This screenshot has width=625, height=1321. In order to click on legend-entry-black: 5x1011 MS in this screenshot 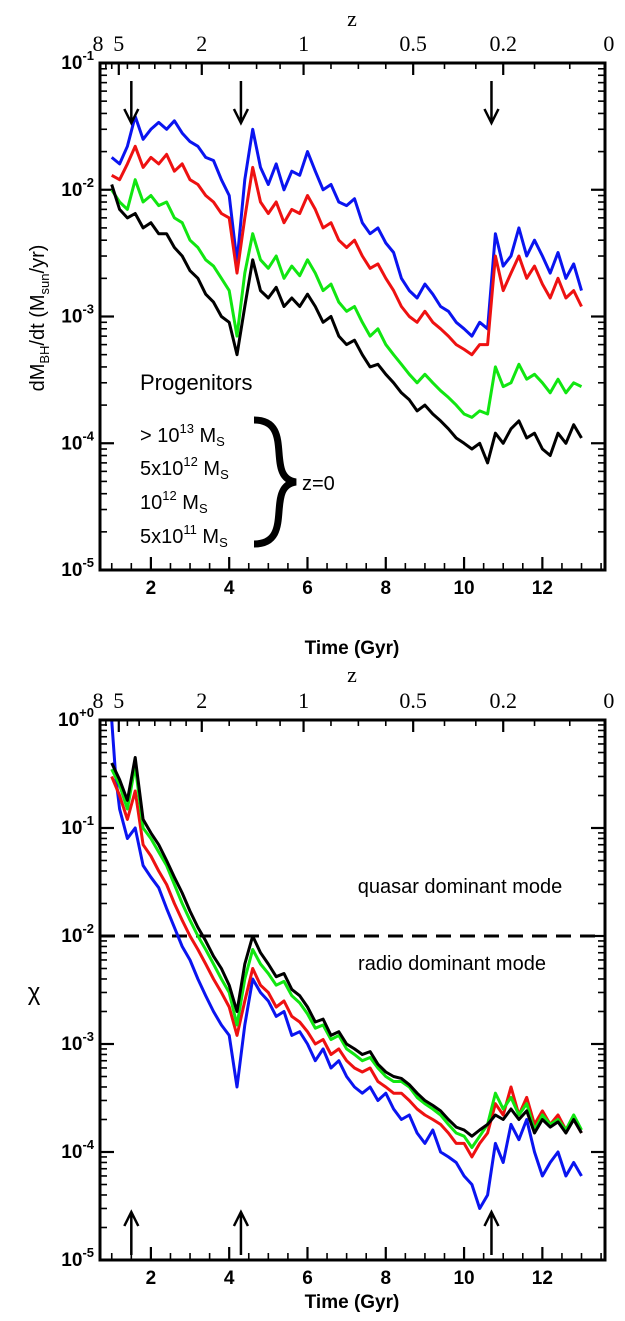, I will do `click(184, 536)`.